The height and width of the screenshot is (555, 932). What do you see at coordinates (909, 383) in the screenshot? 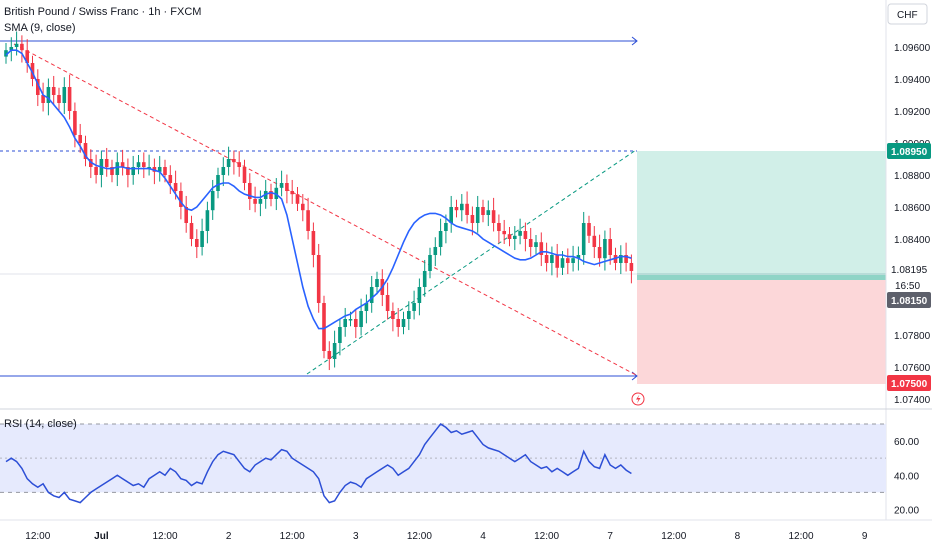
I see `price-tag-stop` at bounding box center [909, 383].